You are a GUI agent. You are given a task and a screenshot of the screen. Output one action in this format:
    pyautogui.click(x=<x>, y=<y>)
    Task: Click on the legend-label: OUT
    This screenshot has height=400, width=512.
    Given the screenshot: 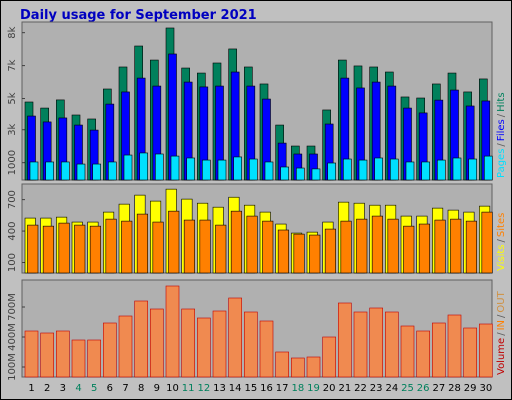 What is the action you would take?
    pyautogui.click(x=501, y=301)
    